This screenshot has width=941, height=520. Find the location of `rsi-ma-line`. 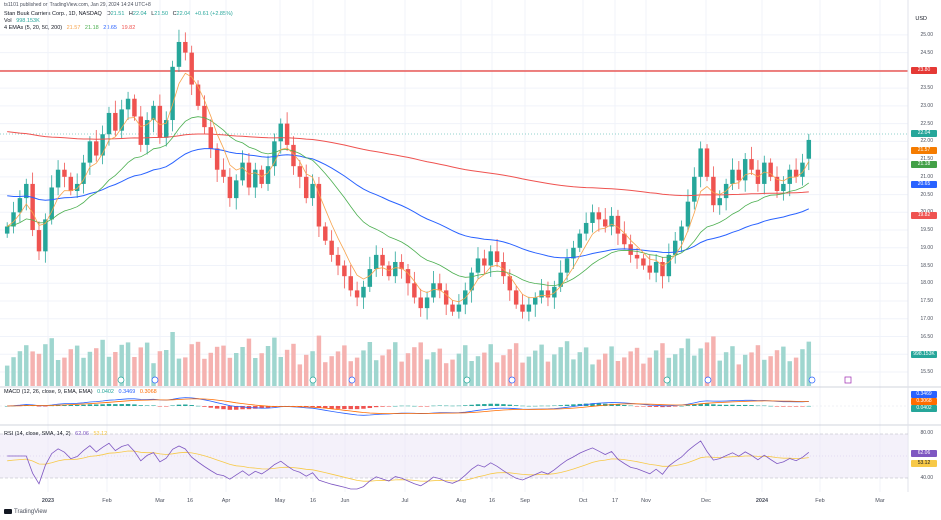

rsi-ma-line is located at coordinates (408, 466).